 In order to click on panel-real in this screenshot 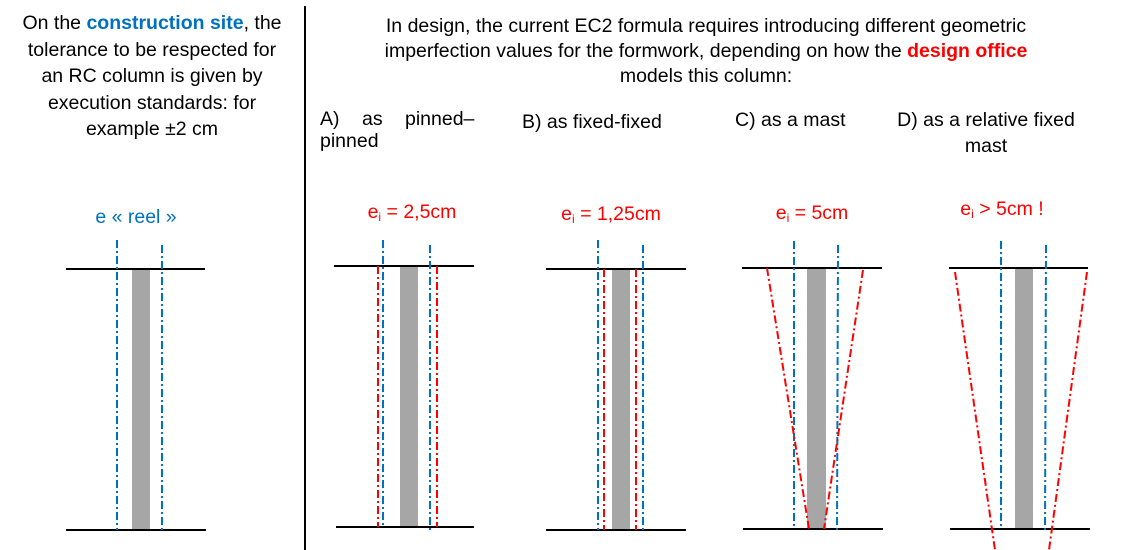, I will do `click(136, 385)`.